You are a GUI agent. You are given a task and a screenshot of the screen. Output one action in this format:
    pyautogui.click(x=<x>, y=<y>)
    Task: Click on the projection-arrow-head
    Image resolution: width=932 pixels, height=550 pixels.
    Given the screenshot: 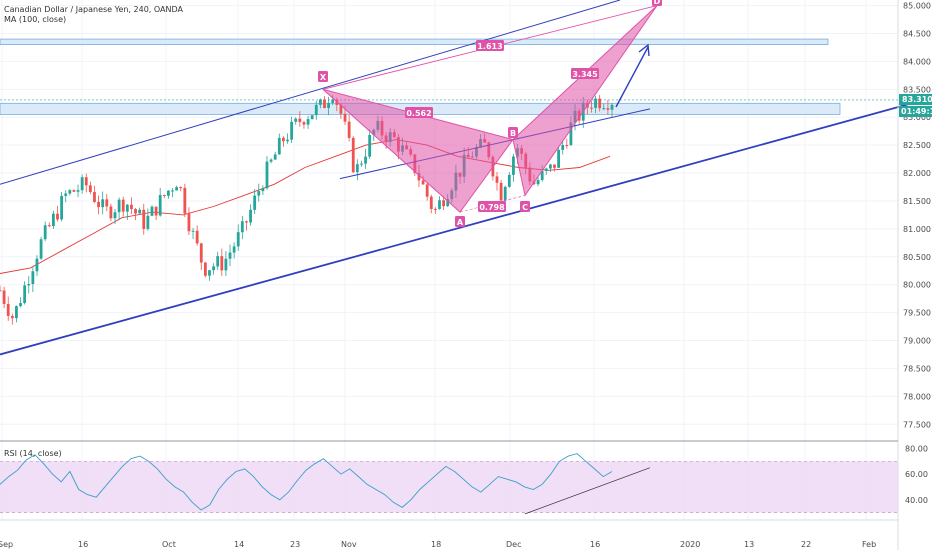 What is the action you would take?
    pyautogui.click(x=644, y=50)
    